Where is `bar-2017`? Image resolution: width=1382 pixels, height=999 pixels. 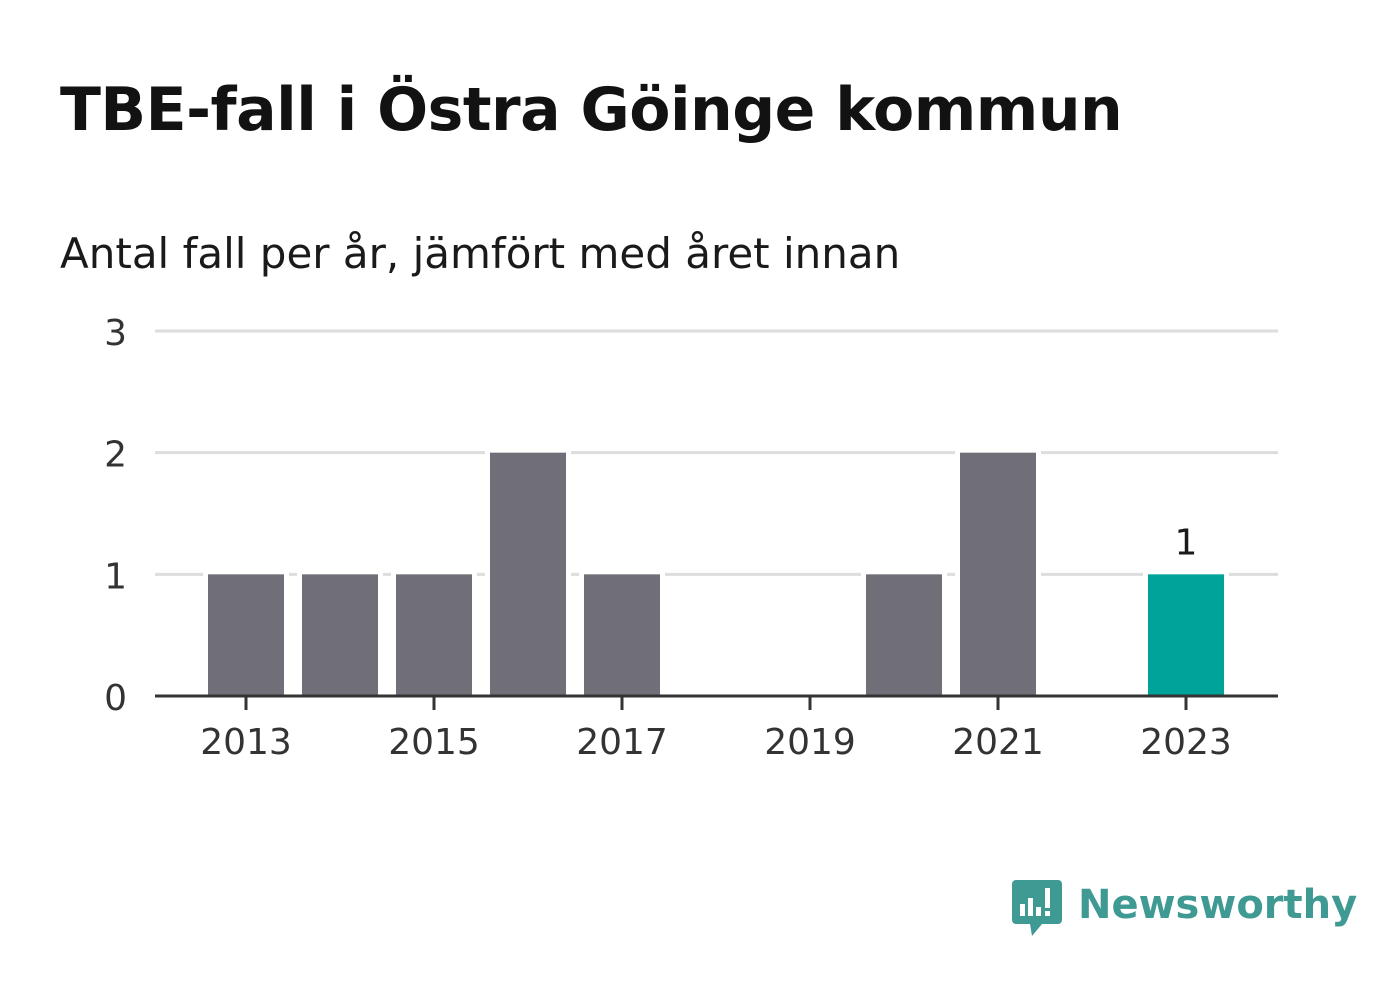
bar-2017 is located at coordinates (622, 635).